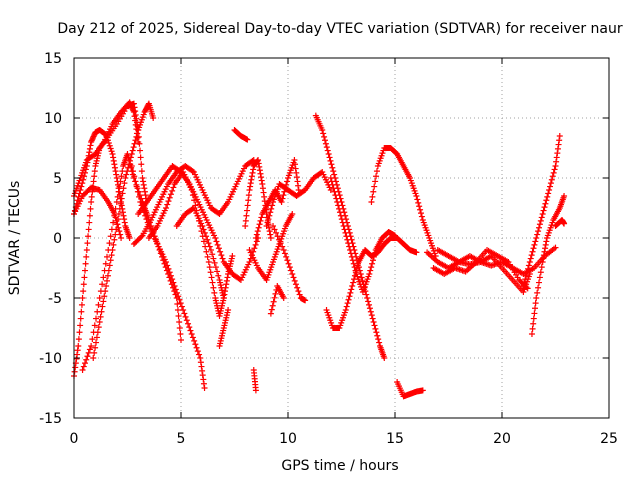  I want to click on y-tick-label: -15, so click(50, 419).